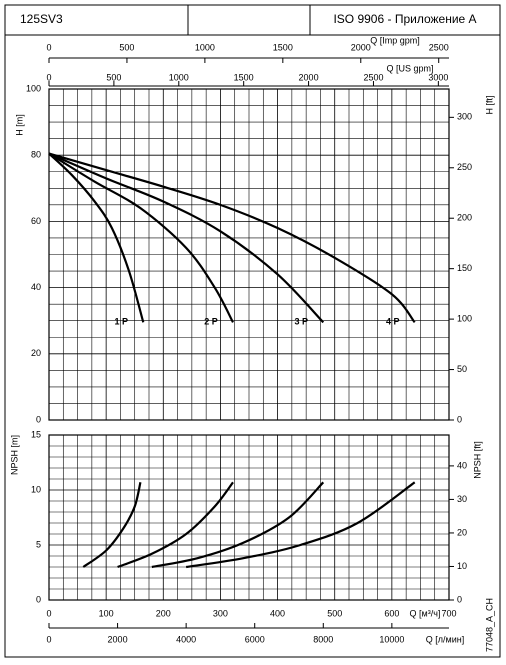 The width and height of the screenshot is (506, 665). What do you see at coordinates (462, 499) in the screenshot?
I see `y2-tick-label: 30` at bounding box center [462, 499].